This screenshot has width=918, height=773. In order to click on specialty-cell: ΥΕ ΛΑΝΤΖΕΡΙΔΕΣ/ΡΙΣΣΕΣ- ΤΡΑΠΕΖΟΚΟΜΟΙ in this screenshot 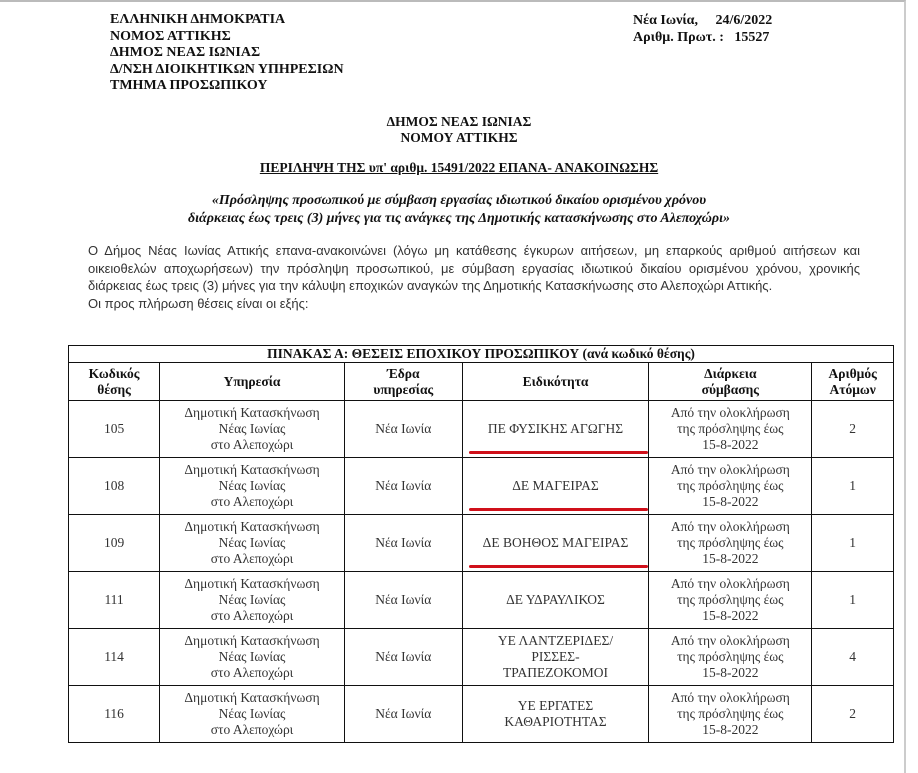, I will do `click(555, 657)`.